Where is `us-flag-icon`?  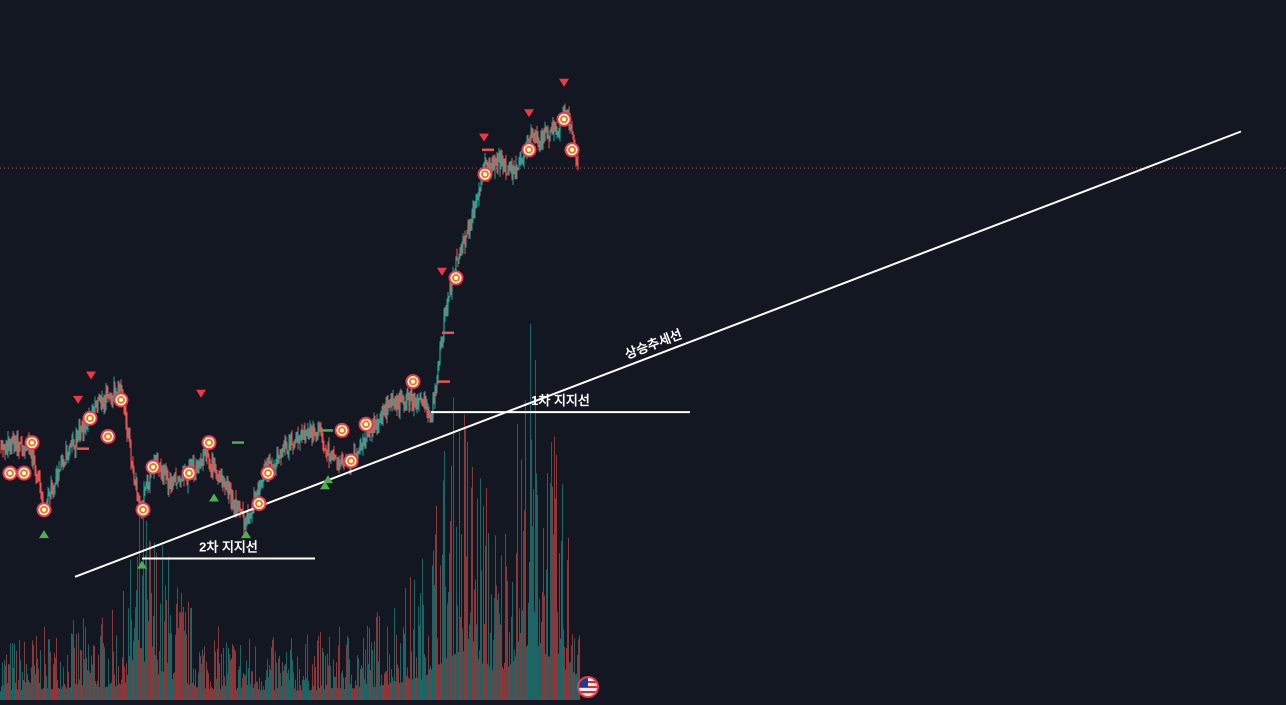
us-flag-icon is located at coordinates (588, 687).